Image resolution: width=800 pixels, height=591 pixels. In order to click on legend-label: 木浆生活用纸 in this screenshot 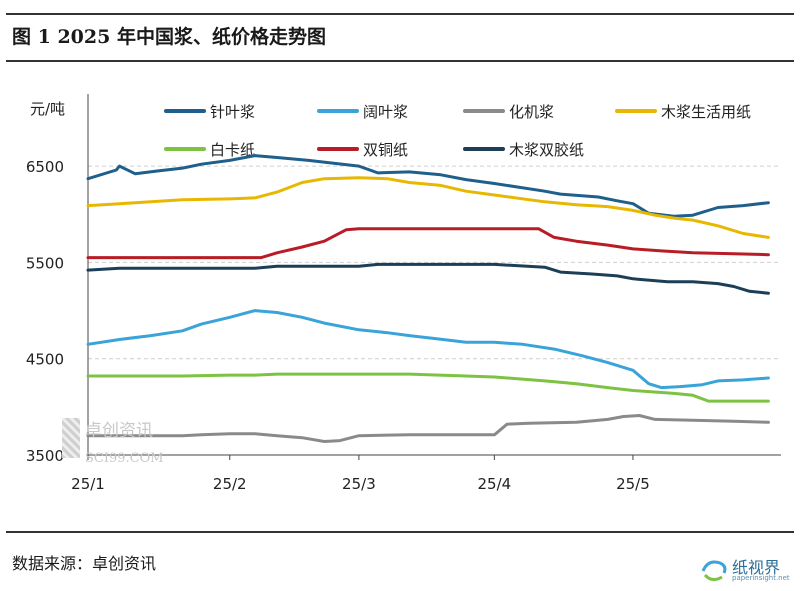, I will do `click(706, 112)`.